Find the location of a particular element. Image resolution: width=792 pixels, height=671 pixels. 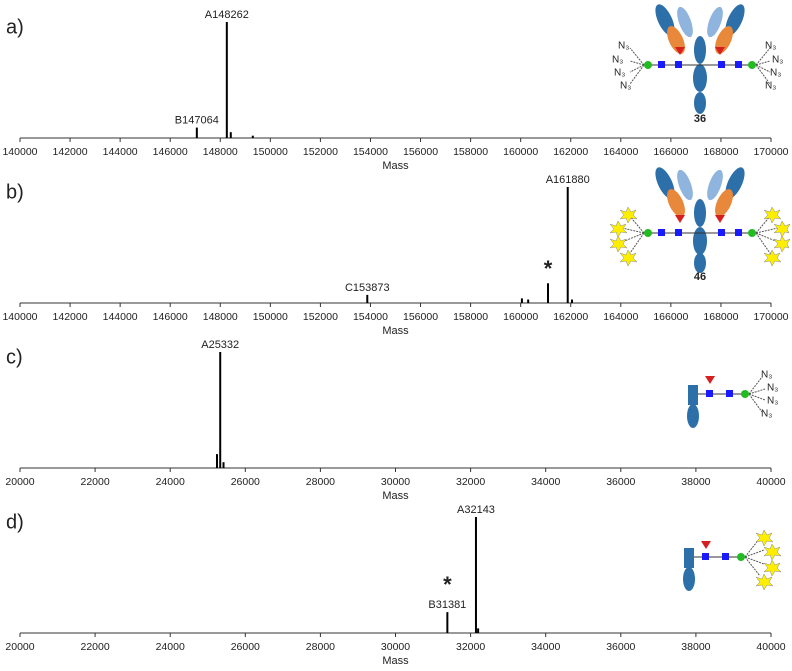

panel-label: c) is located at coordinates (14, 357).